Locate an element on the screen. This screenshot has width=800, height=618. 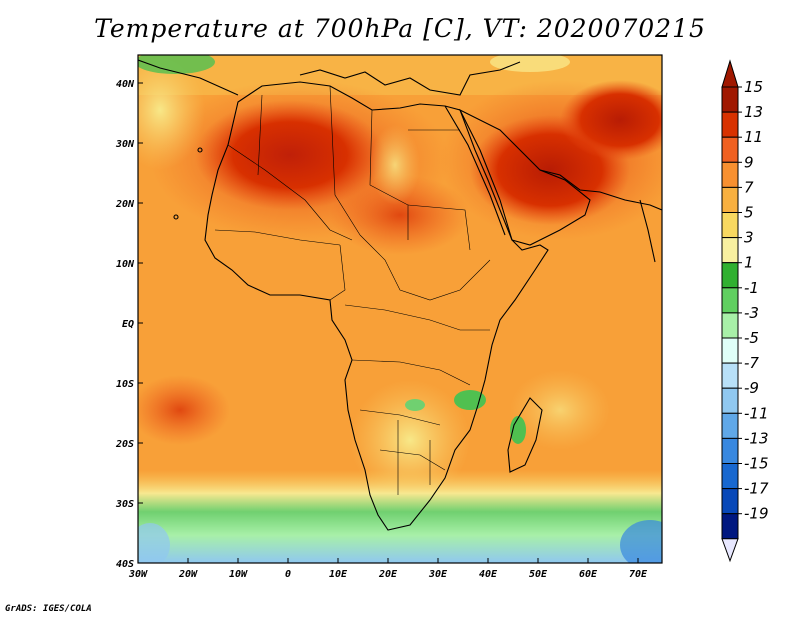
lat-tick-label: EQ is located at coordinates (128, 324).